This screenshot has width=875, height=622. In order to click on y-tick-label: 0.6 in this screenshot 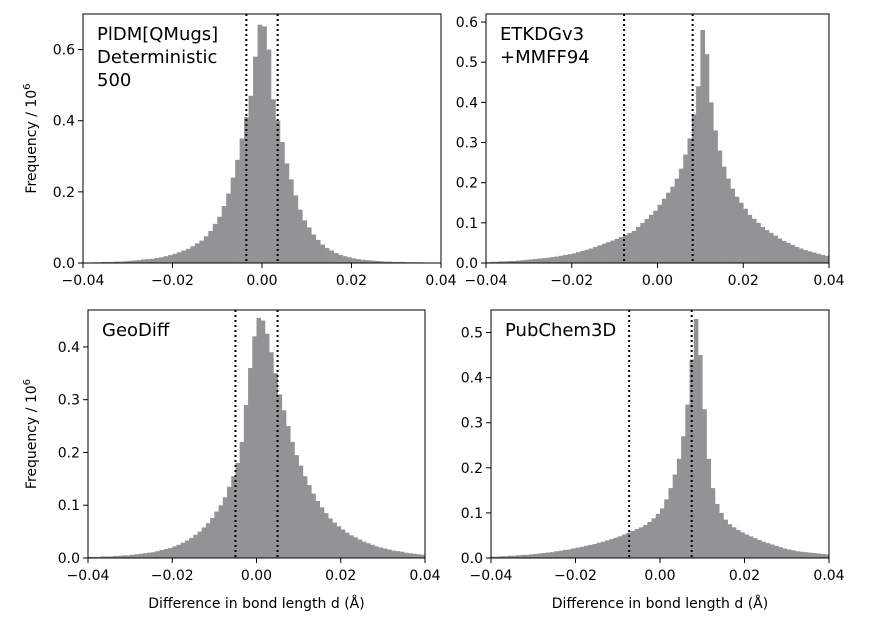, I will do `click(467, 23)`.